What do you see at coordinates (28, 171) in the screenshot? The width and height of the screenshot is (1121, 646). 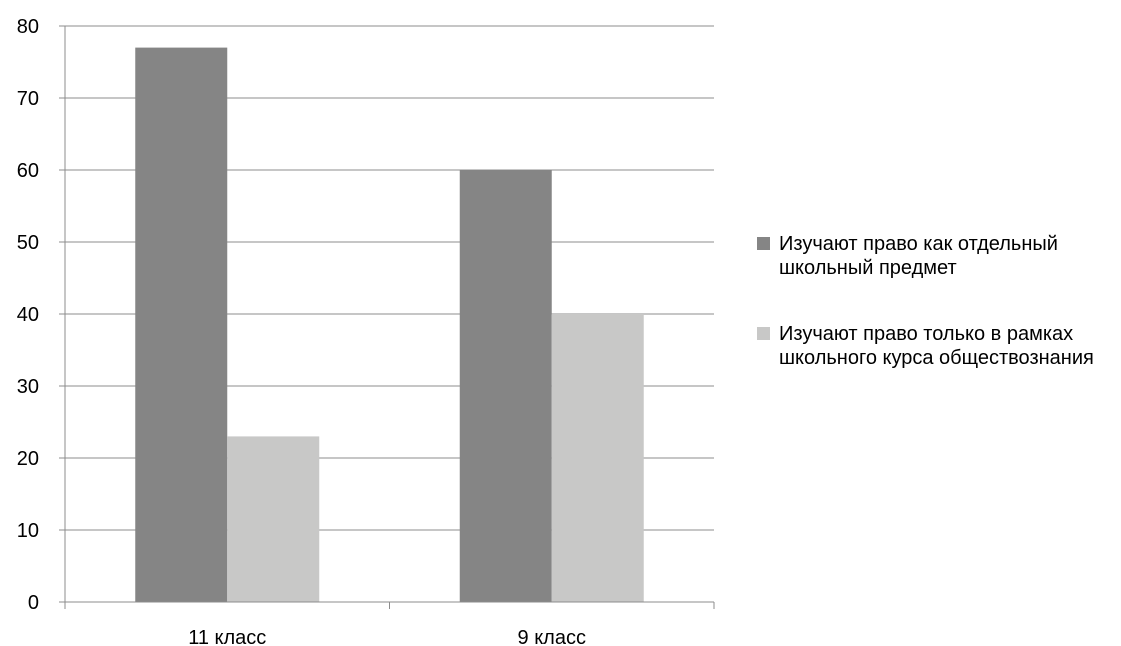 I see `y-tick-label-60: 60` at bounding box center [28, 171].